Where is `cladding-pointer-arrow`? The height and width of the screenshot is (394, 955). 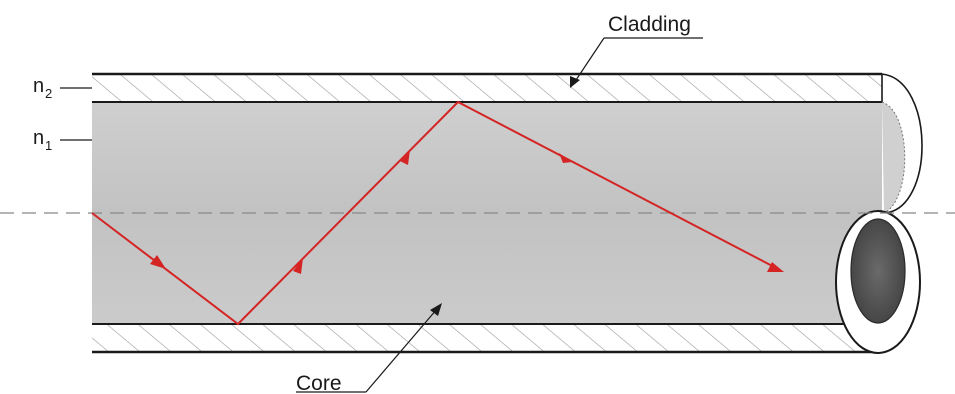 cladding-pointer-arrow is located at coordinates (575, 82).